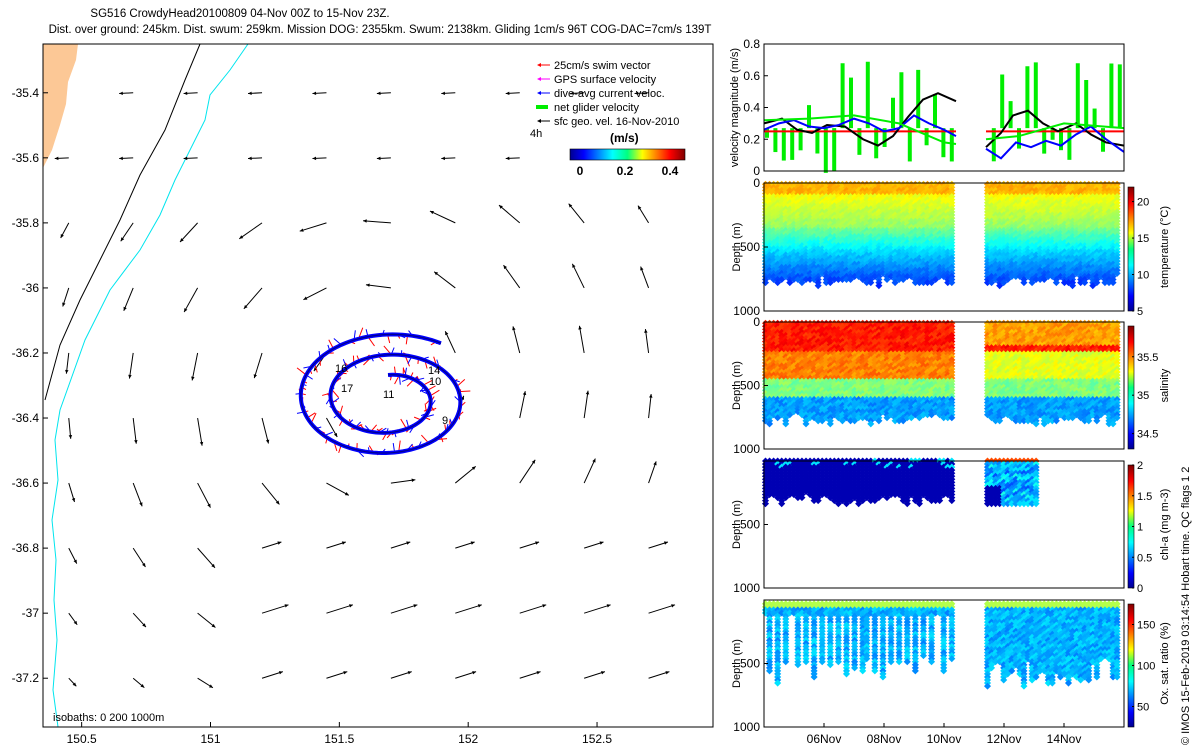  Describe the element at coordinates (26, 418) in the screenshot. I see `map-y-tick-label: -36.4` at that location.